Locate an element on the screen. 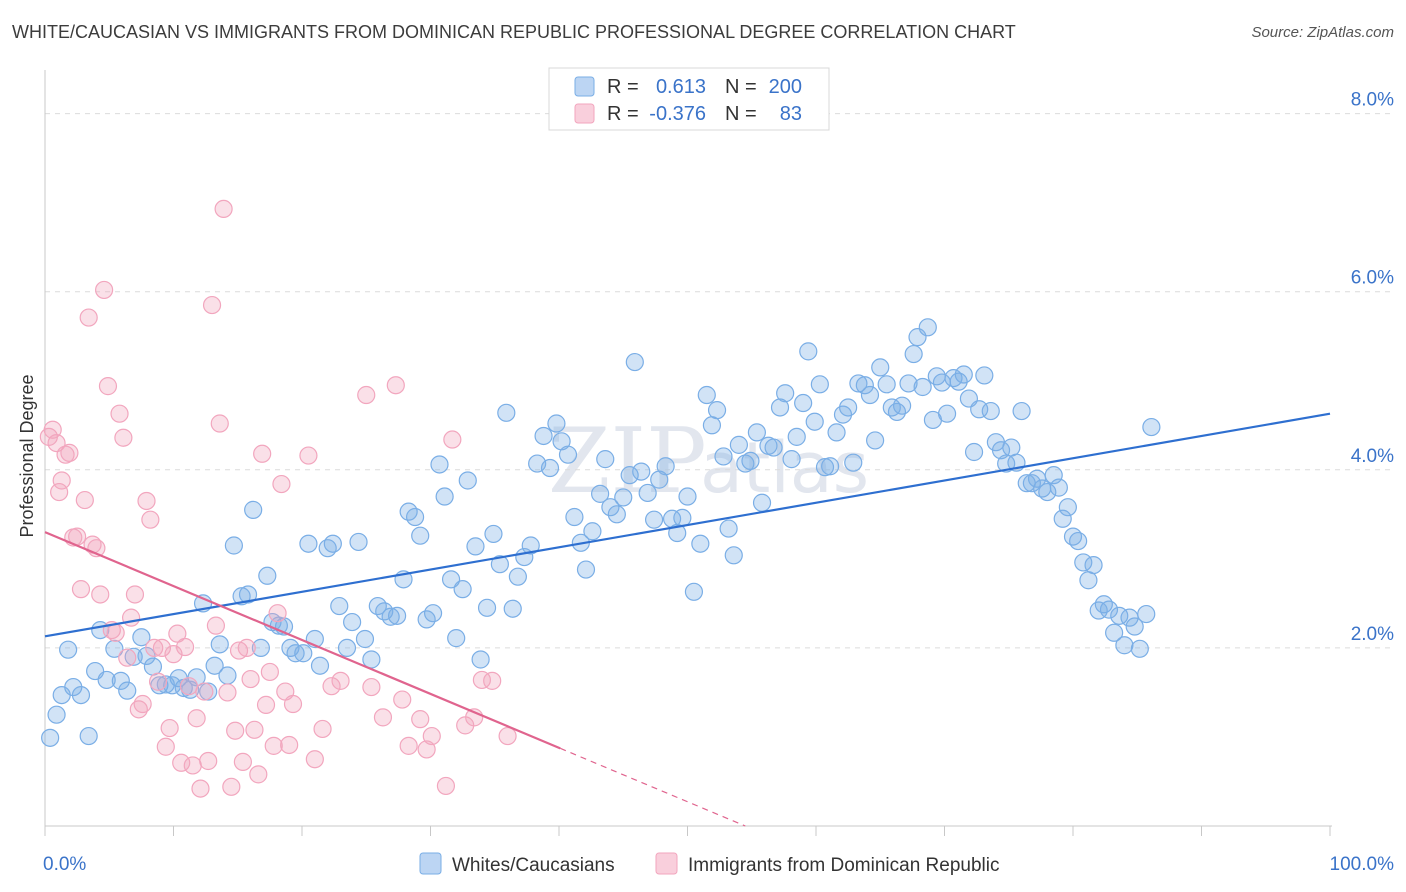  stats-r-value-dominican: -0.376 is located at coordinates (677, 114).